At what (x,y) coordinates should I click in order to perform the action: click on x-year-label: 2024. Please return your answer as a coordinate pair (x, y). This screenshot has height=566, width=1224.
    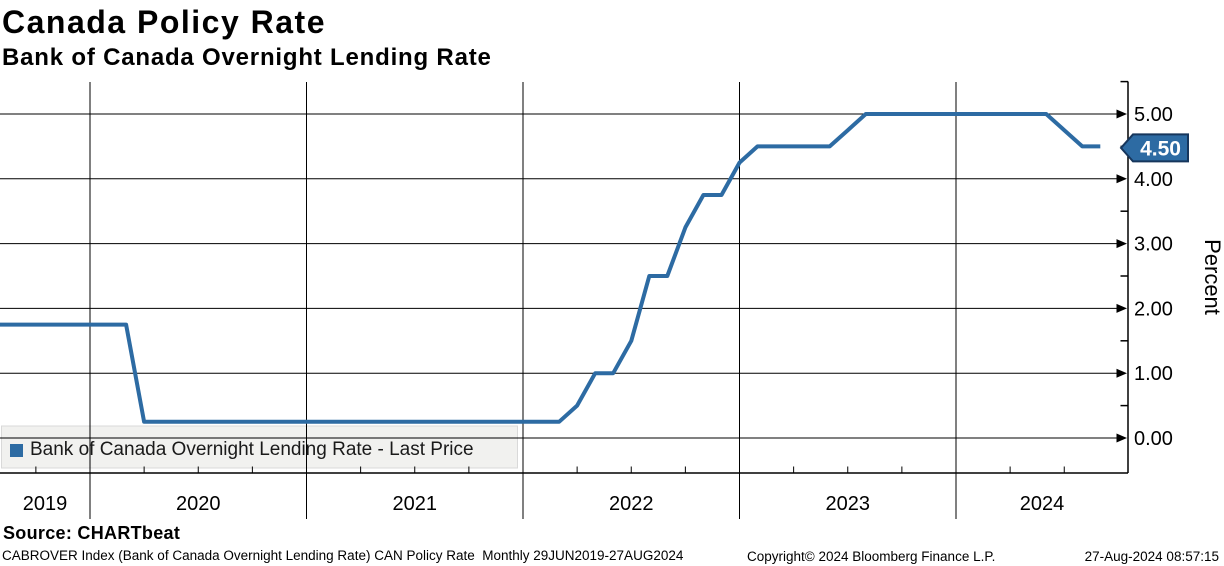
    Looking at the image, I should click on (1042, 504).